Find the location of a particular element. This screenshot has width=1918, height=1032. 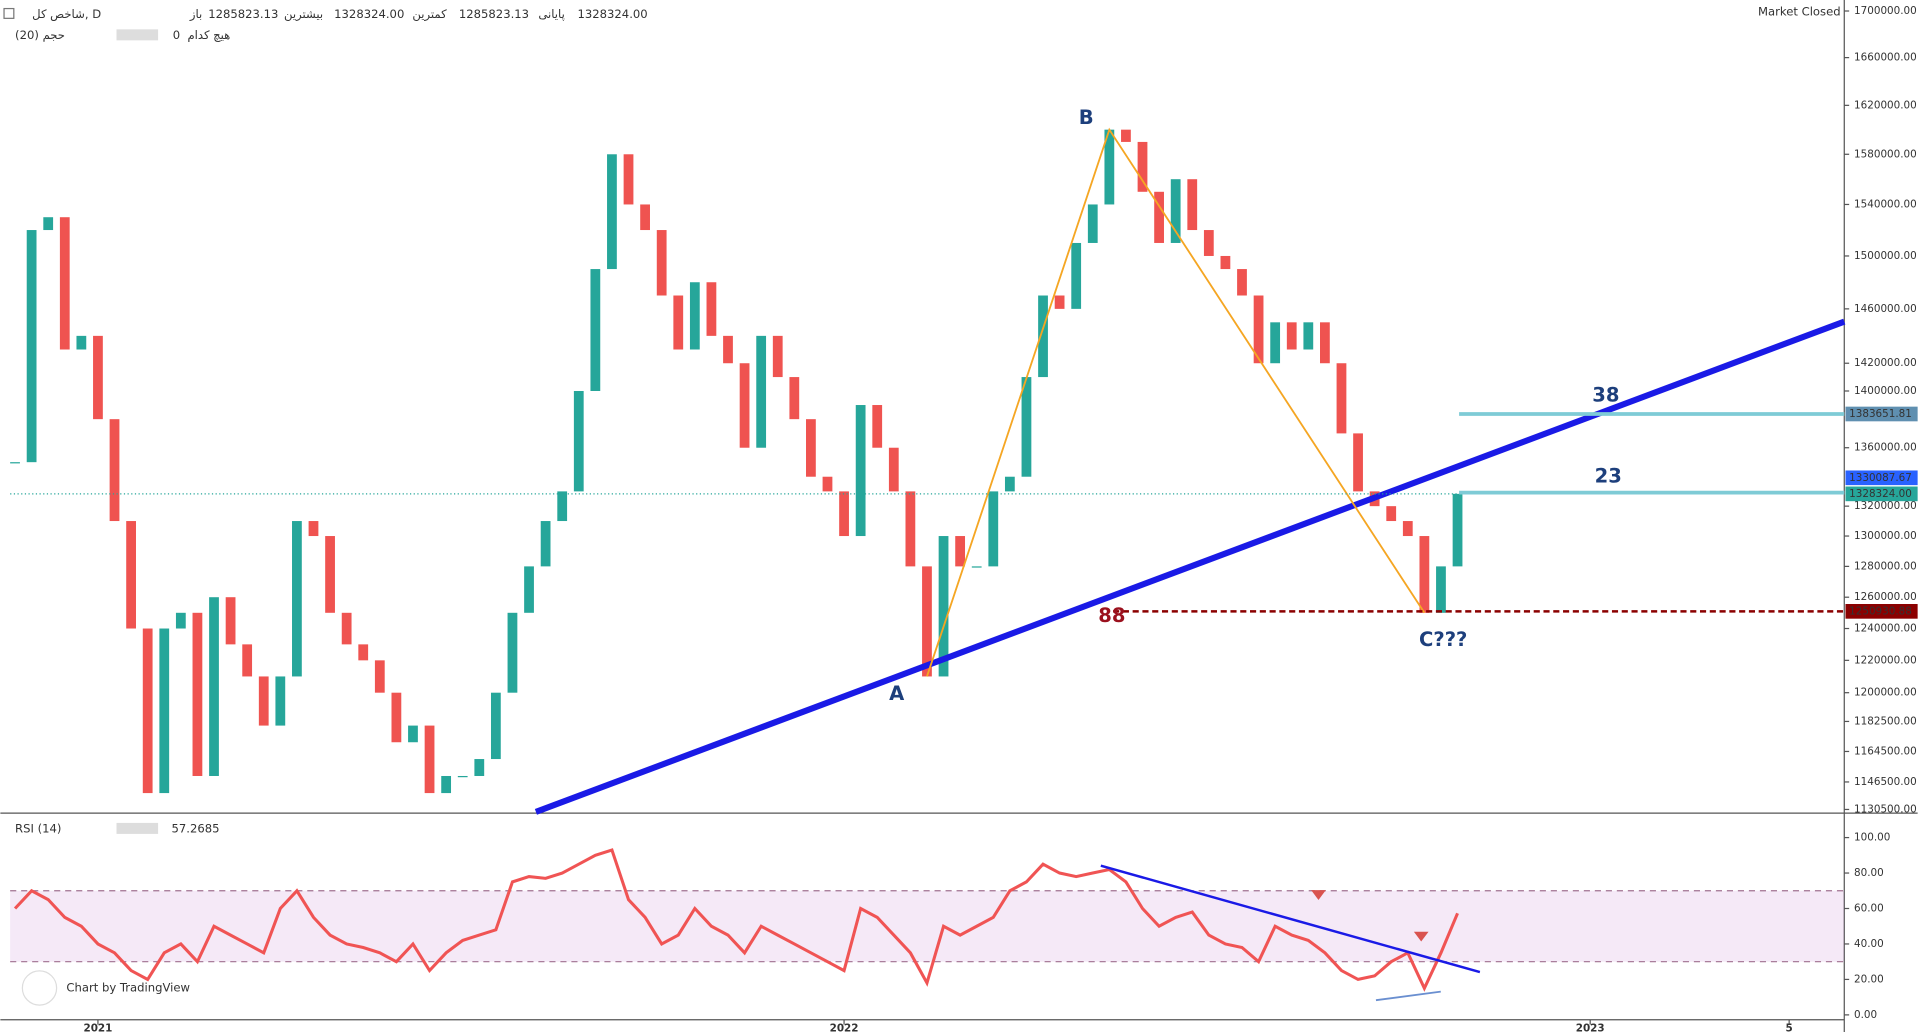

collapse-button is located at coordinates (9, 13).